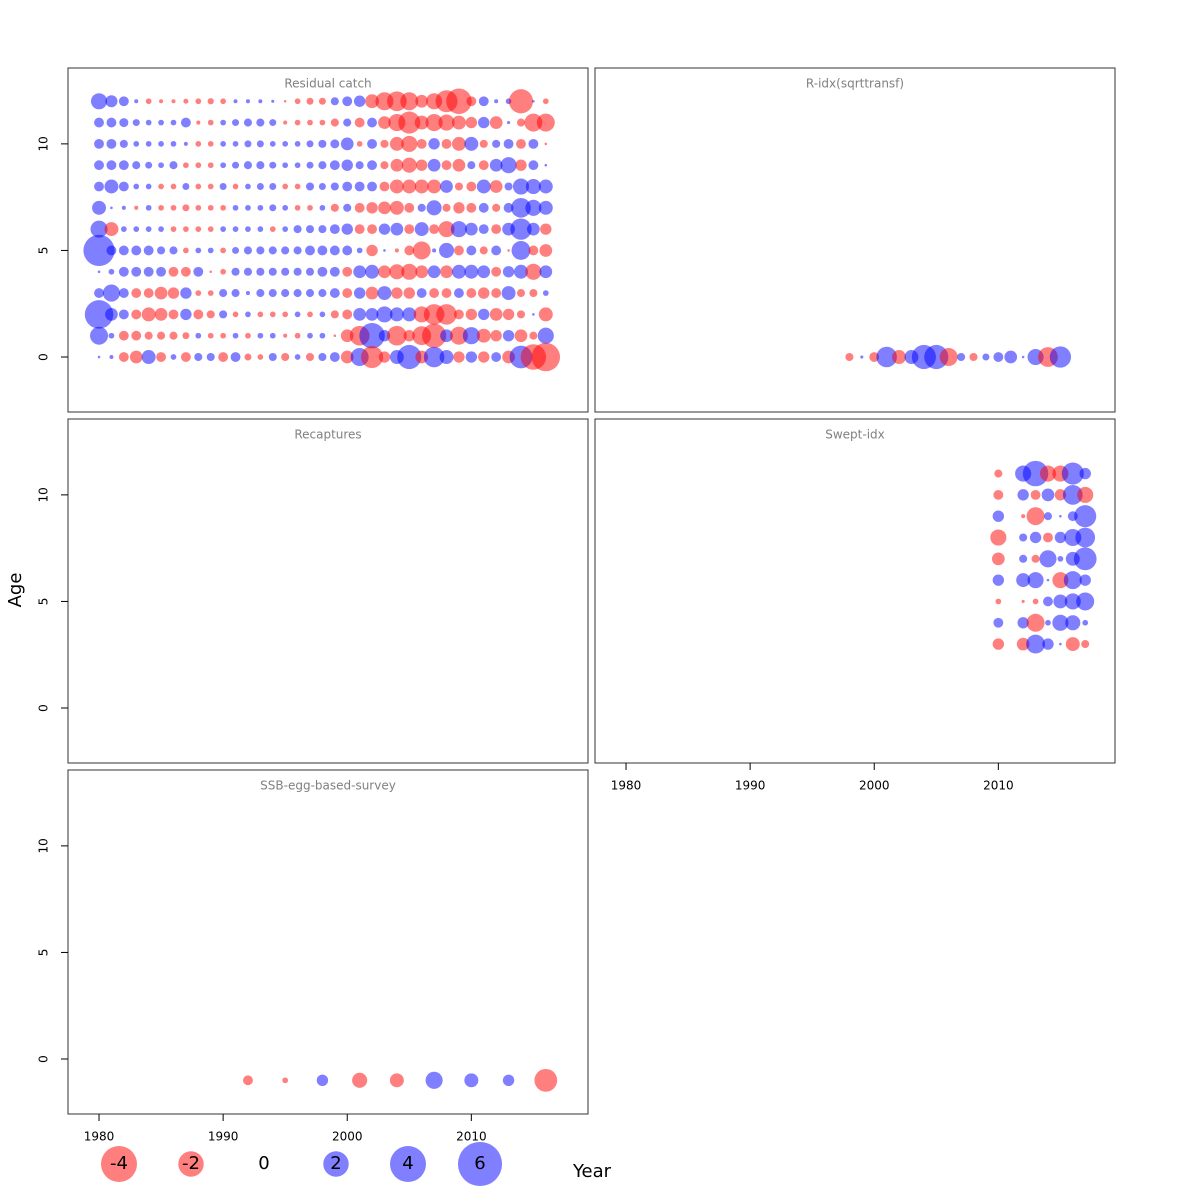 The width and height of the screenshot is (1200, 1200). What do you see at coordinates (327, 84) in the screenshot?
I see `panel-title: Residual catch` at bounding box center [327, 84].